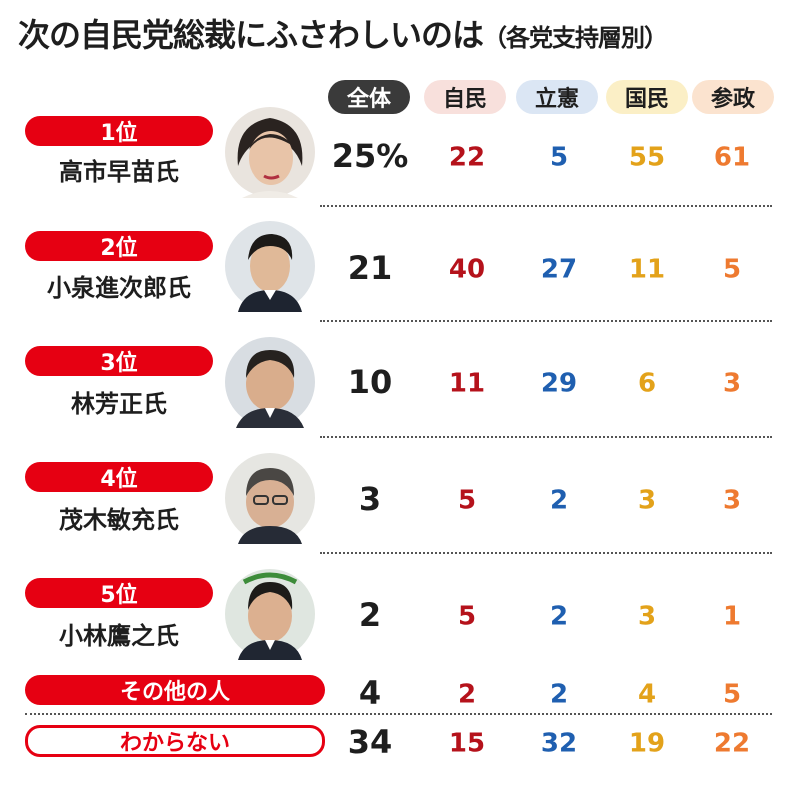 This screenshot has width=800, height=788. What do you see at coordinates (647, 617) in the screenshot?
I see `value-kokumin-row-5: 3` at bounding box center [647, 617].